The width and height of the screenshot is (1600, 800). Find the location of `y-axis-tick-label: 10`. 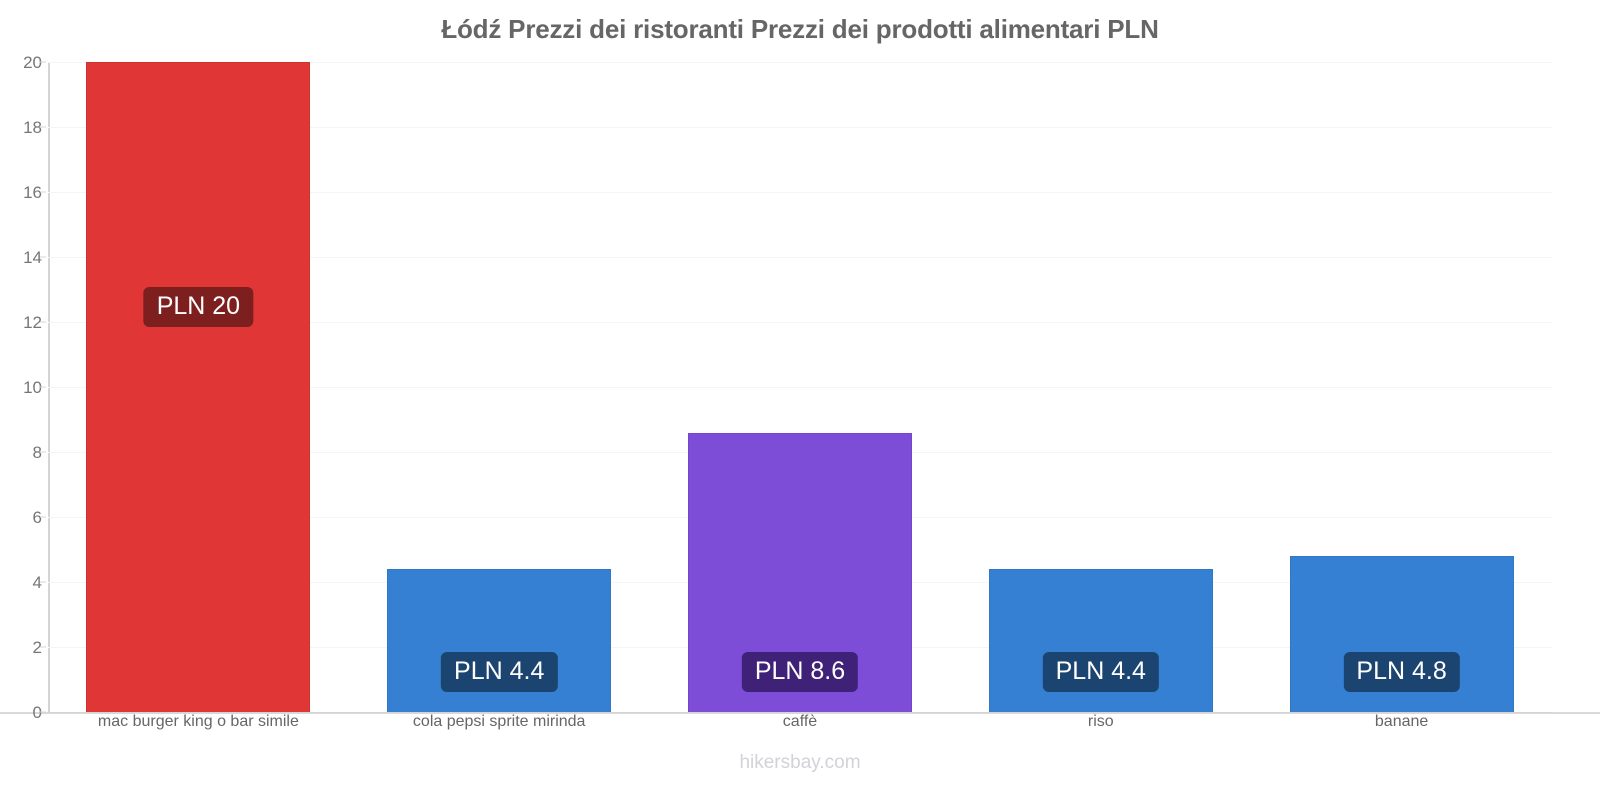

y-axis-tick-label: 10 is located at coordinates (32, 387).